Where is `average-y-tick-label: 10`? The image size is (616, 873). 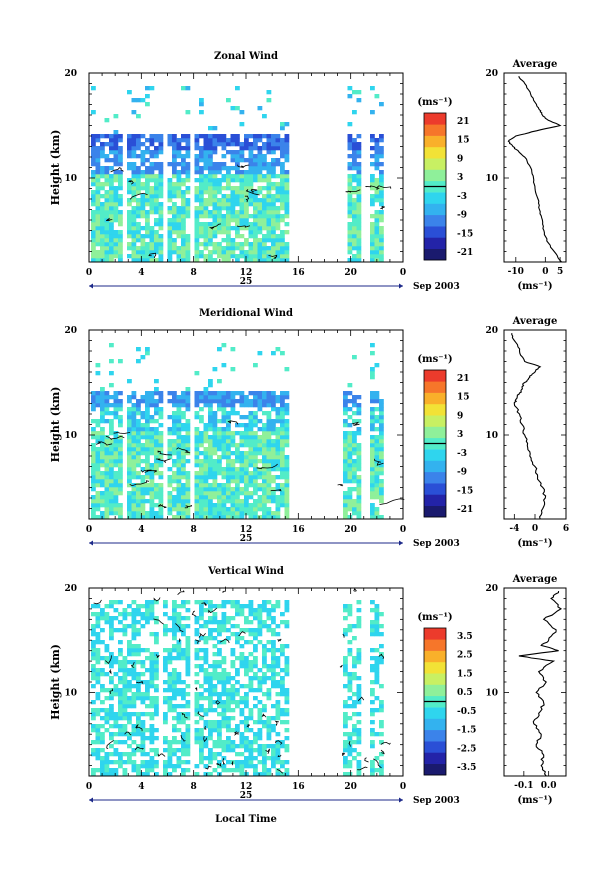 average-y-tick-label: 10 is located at coordinates (491, 436).